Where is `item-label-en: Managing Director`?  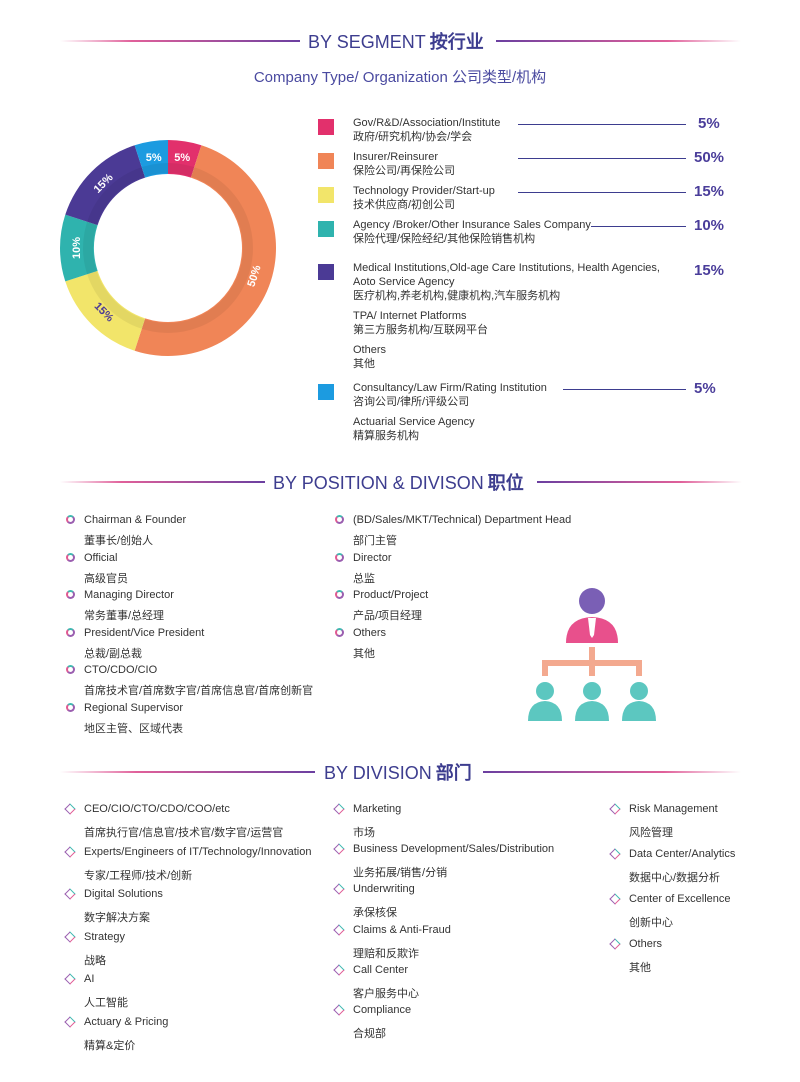
item-label-en: Managing Director is located at coordinates (129, 595).